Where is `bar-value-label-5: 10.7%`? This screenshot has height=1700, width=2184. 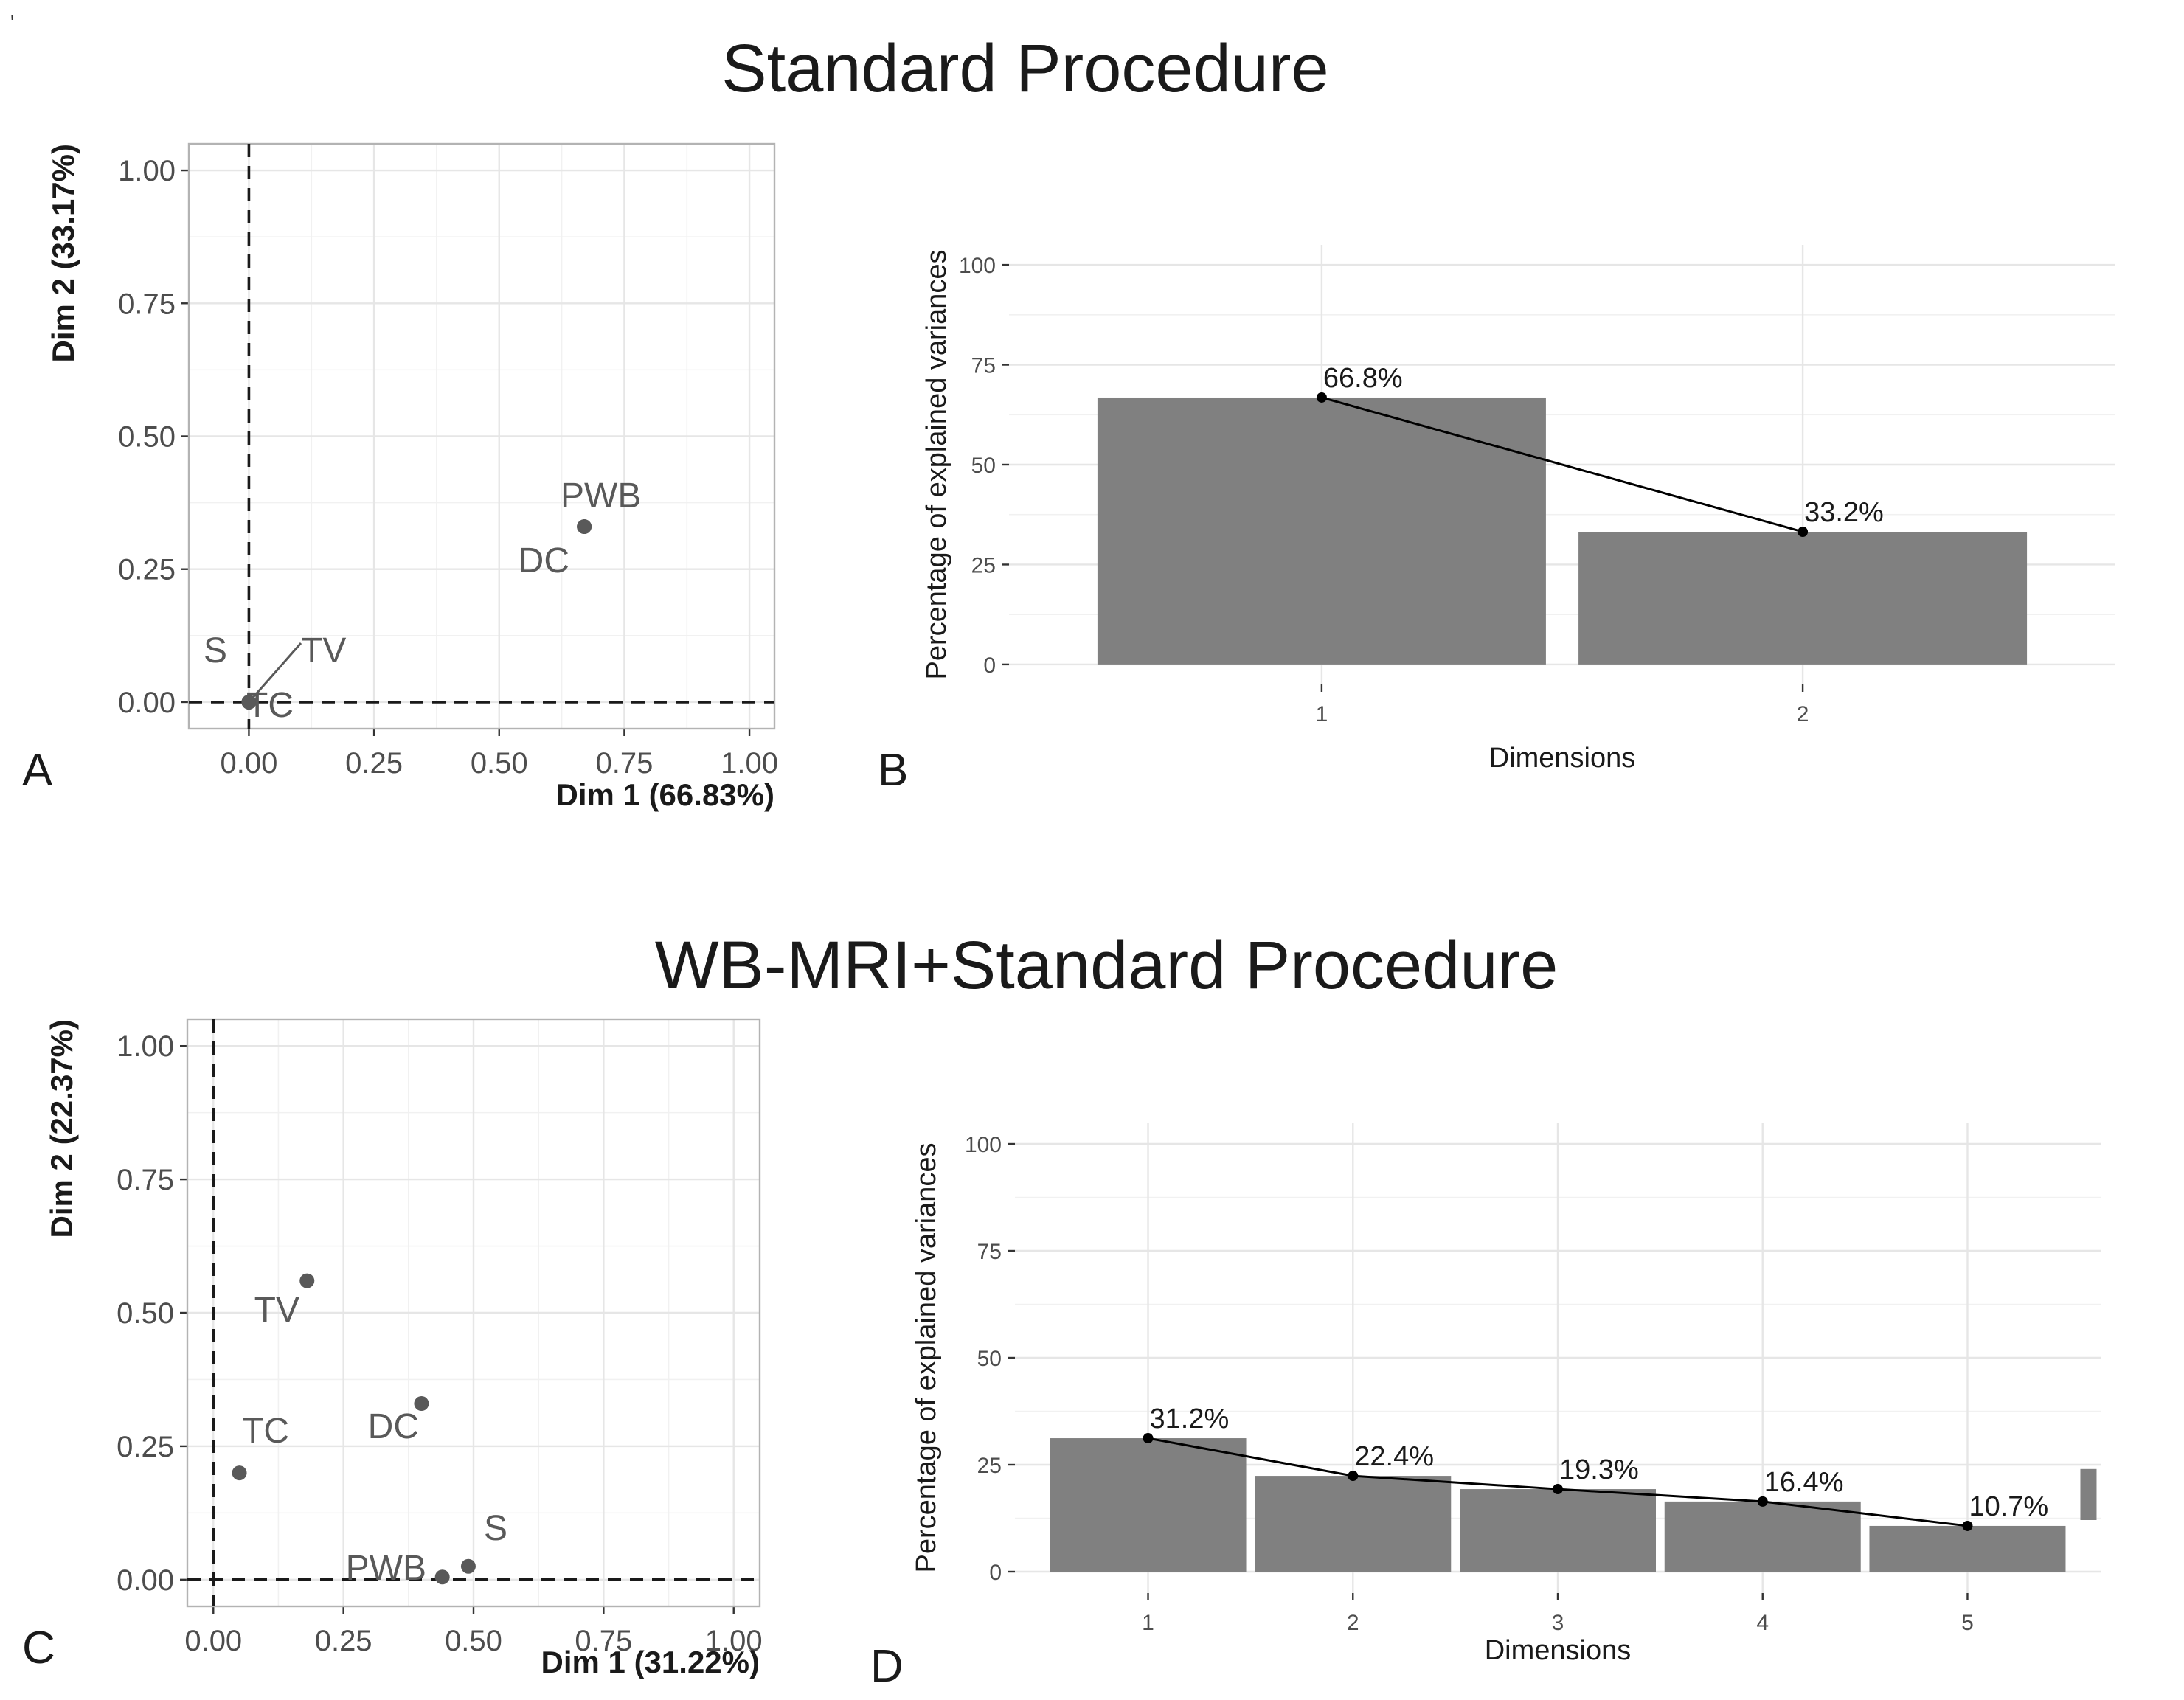
bar-value-label-5: 10.7% is located at coordinates (2008, 1506).